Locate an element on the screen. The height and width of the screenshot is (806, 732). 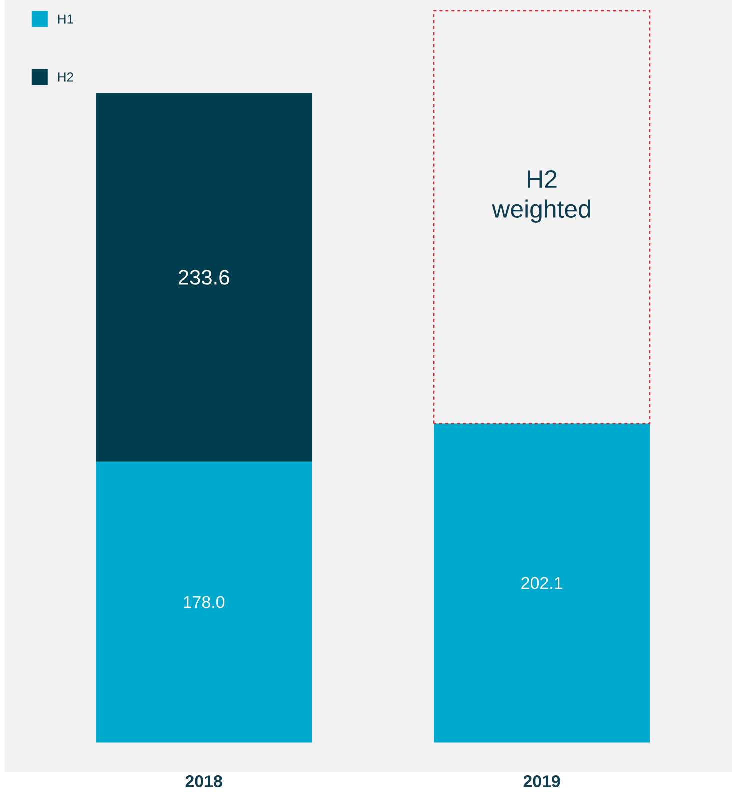
data-label: 202.1 is located at coordinates (542, 583).